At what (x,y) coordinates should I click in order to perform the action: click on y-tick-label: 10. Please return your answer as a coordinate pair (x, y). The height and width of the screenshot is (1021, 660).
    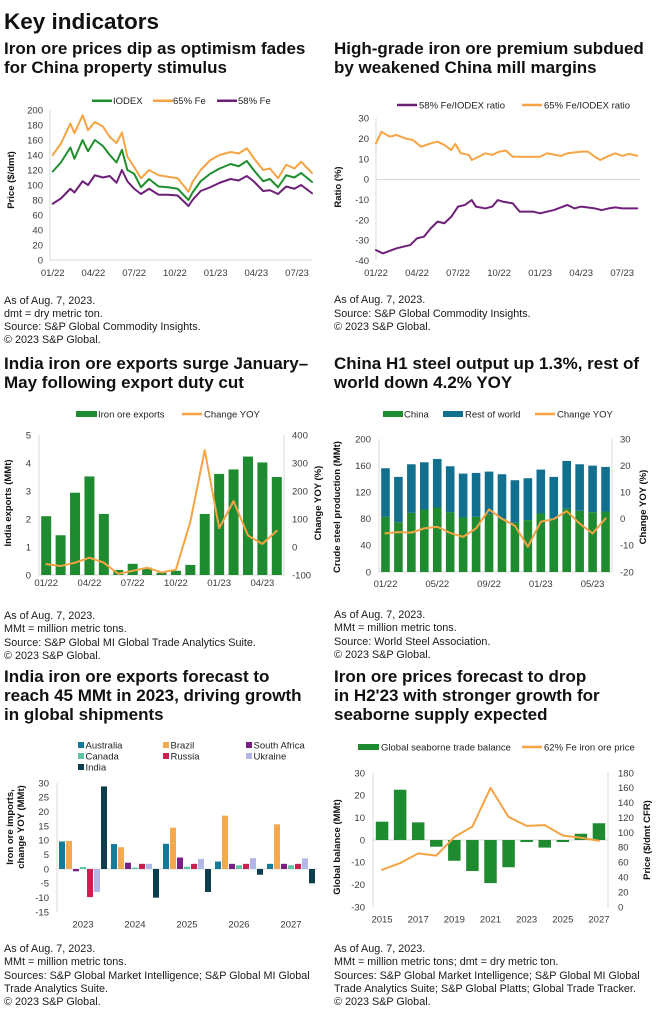
    Looking at the image, I should click on (363, 159).